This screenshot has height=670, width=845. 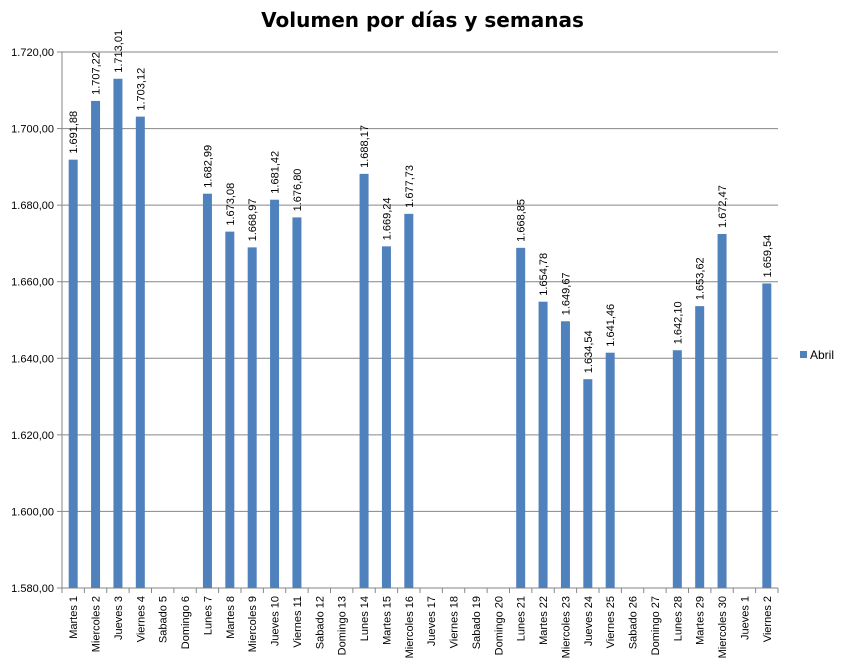 I want to click on data-label: 1.659,54, so click(x=768, y=256).